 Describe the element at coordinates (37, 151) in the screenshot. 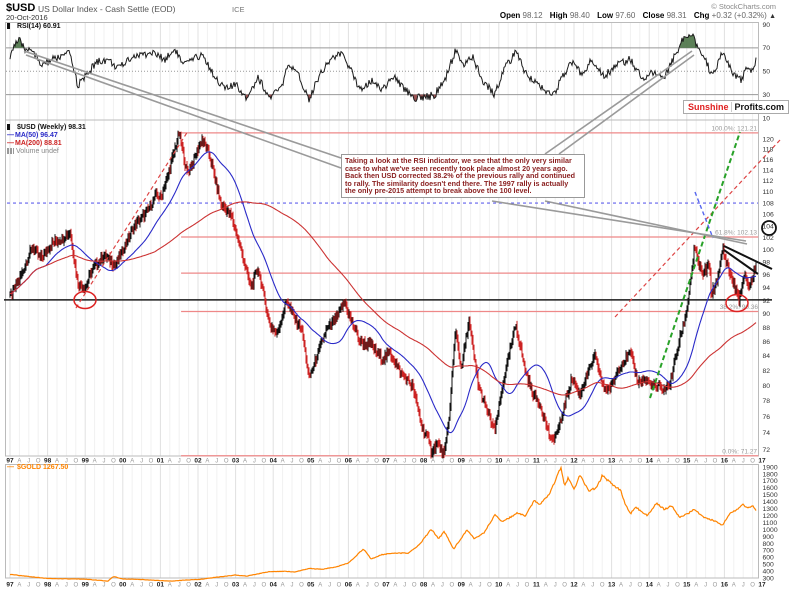

I see `volume-legend-label: Volume undef` at that location.